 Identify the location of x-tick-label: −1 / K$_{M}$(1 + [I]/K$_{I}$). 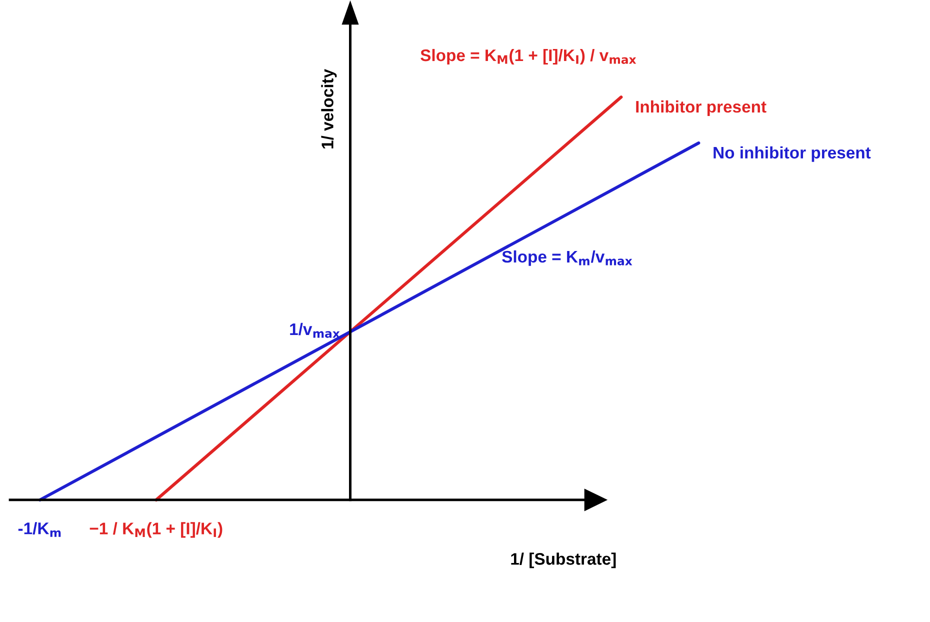
(156, 530).